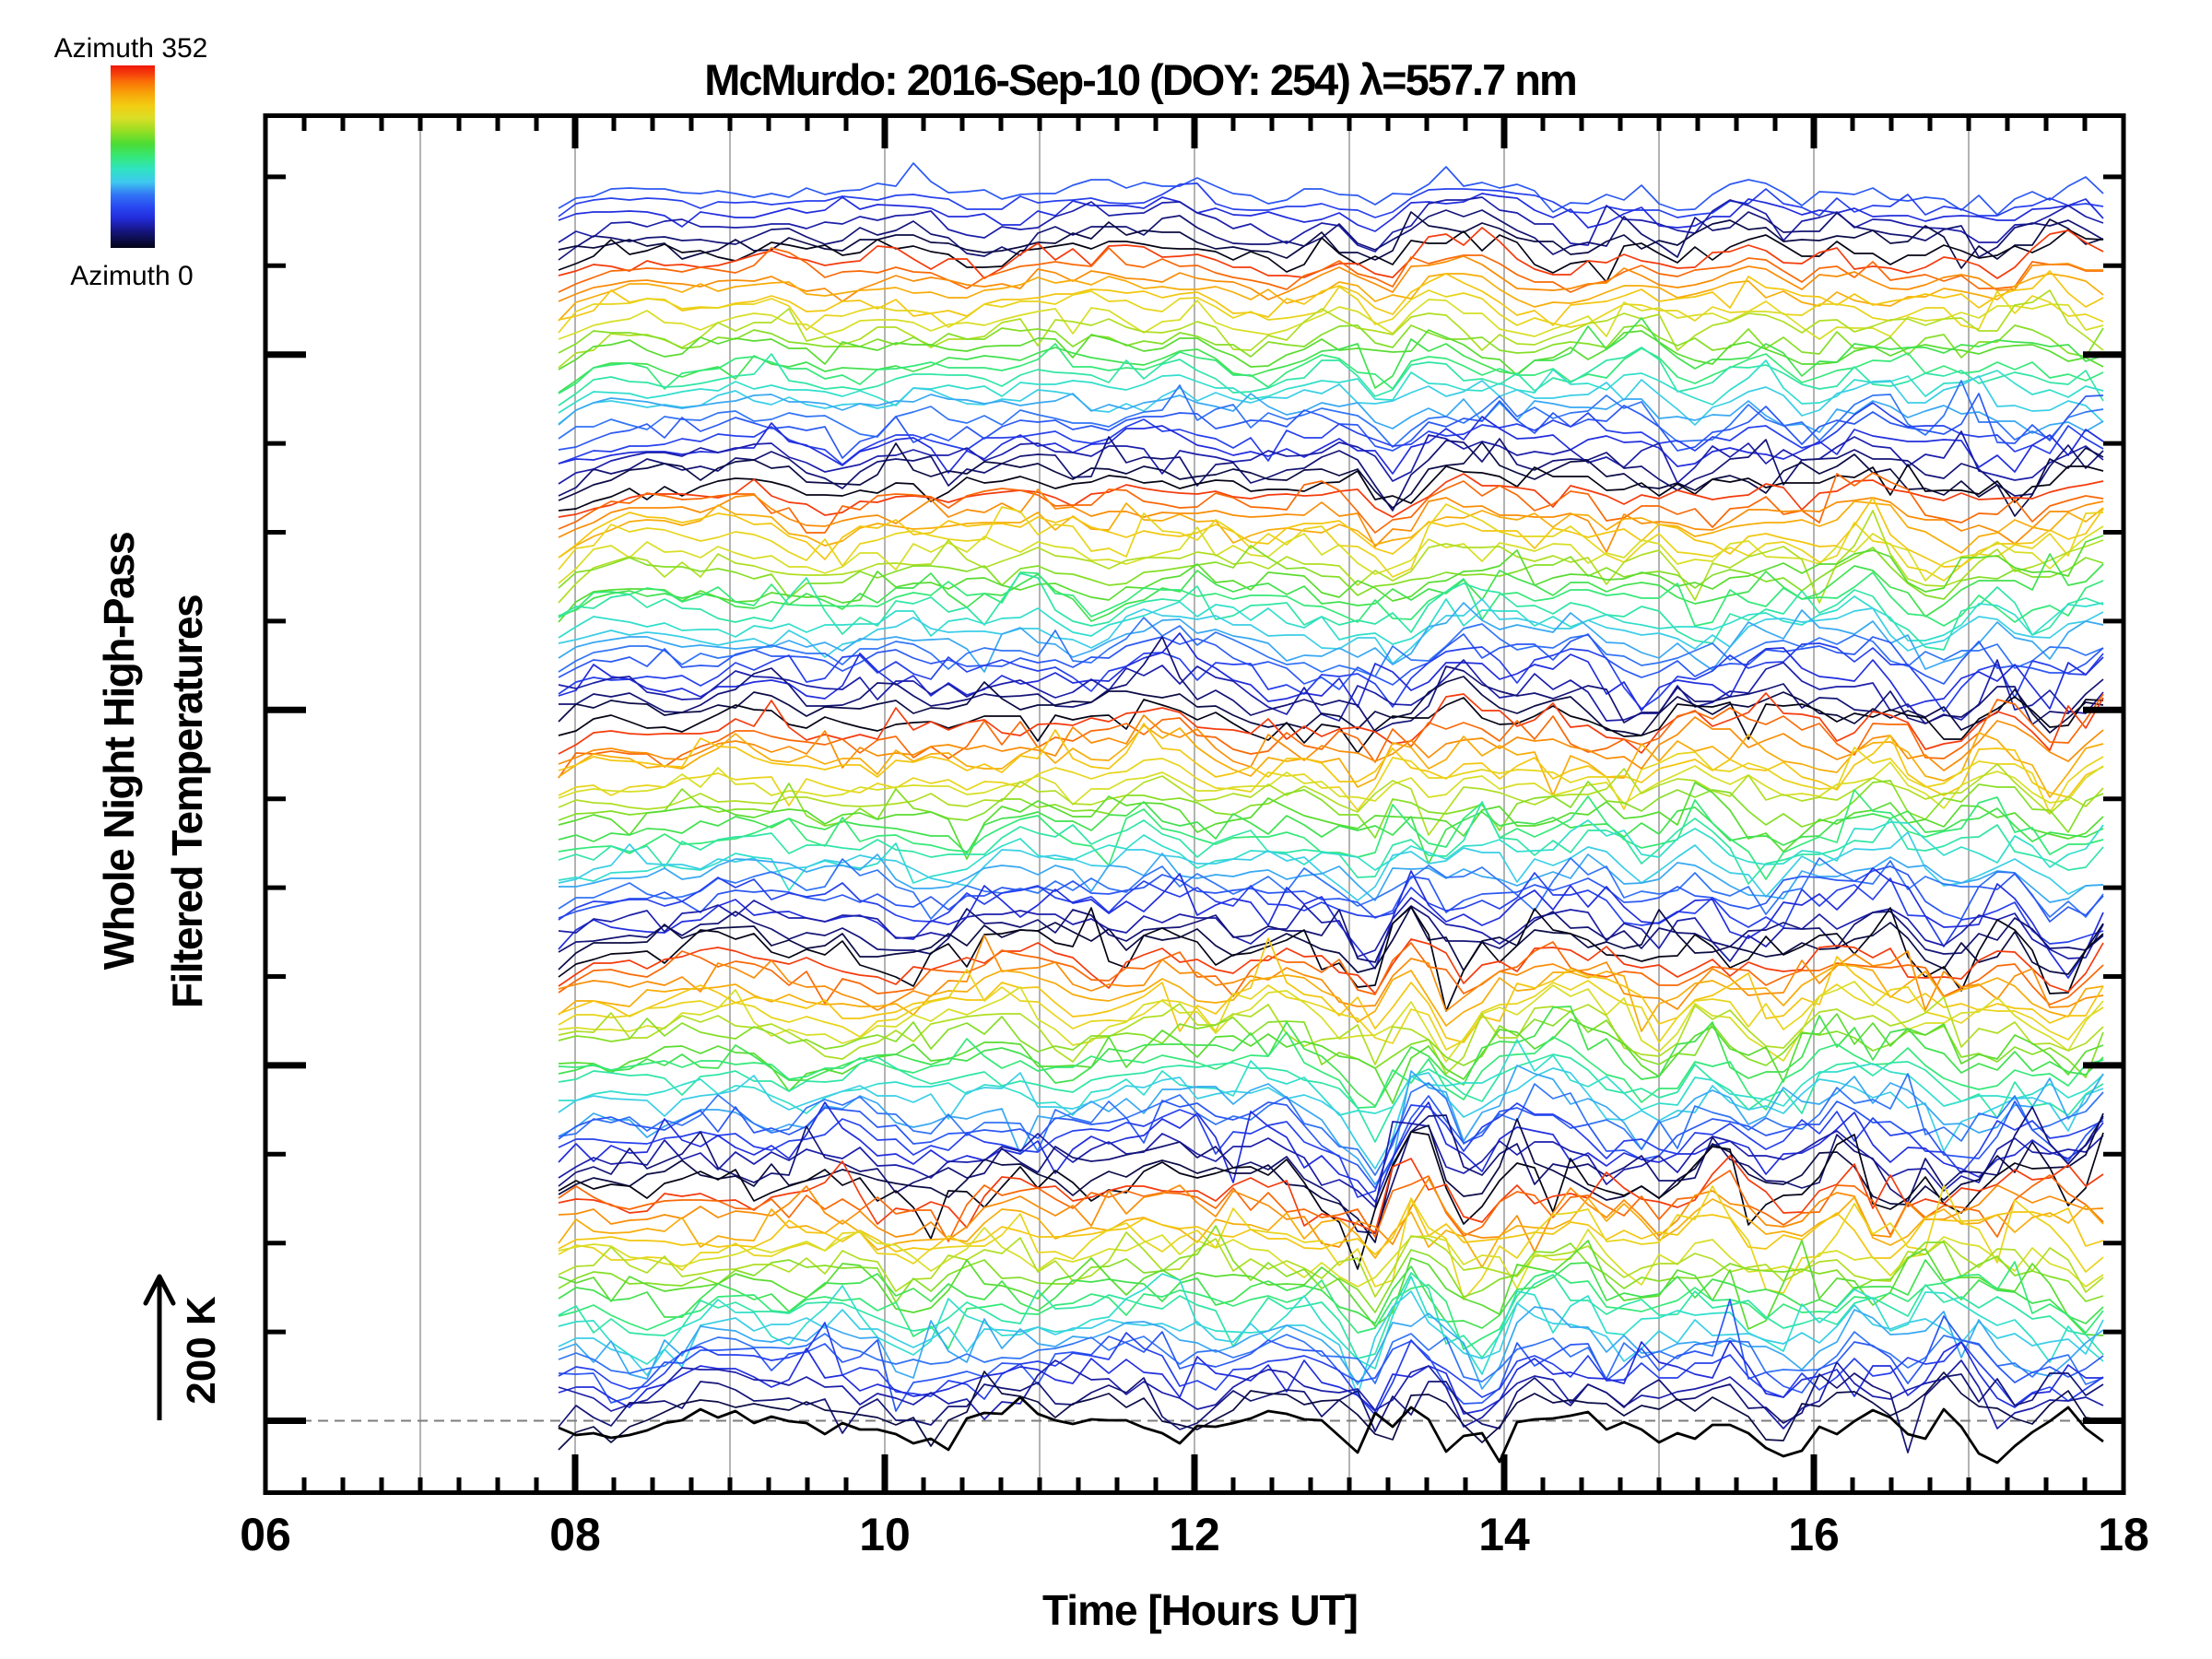 This screenshot has width=2212, height=1659. What do you see at coordinates (131, 276) in the screenshot?
I see `svg-text: Azimuth 0` at bounding box center [131, 276].